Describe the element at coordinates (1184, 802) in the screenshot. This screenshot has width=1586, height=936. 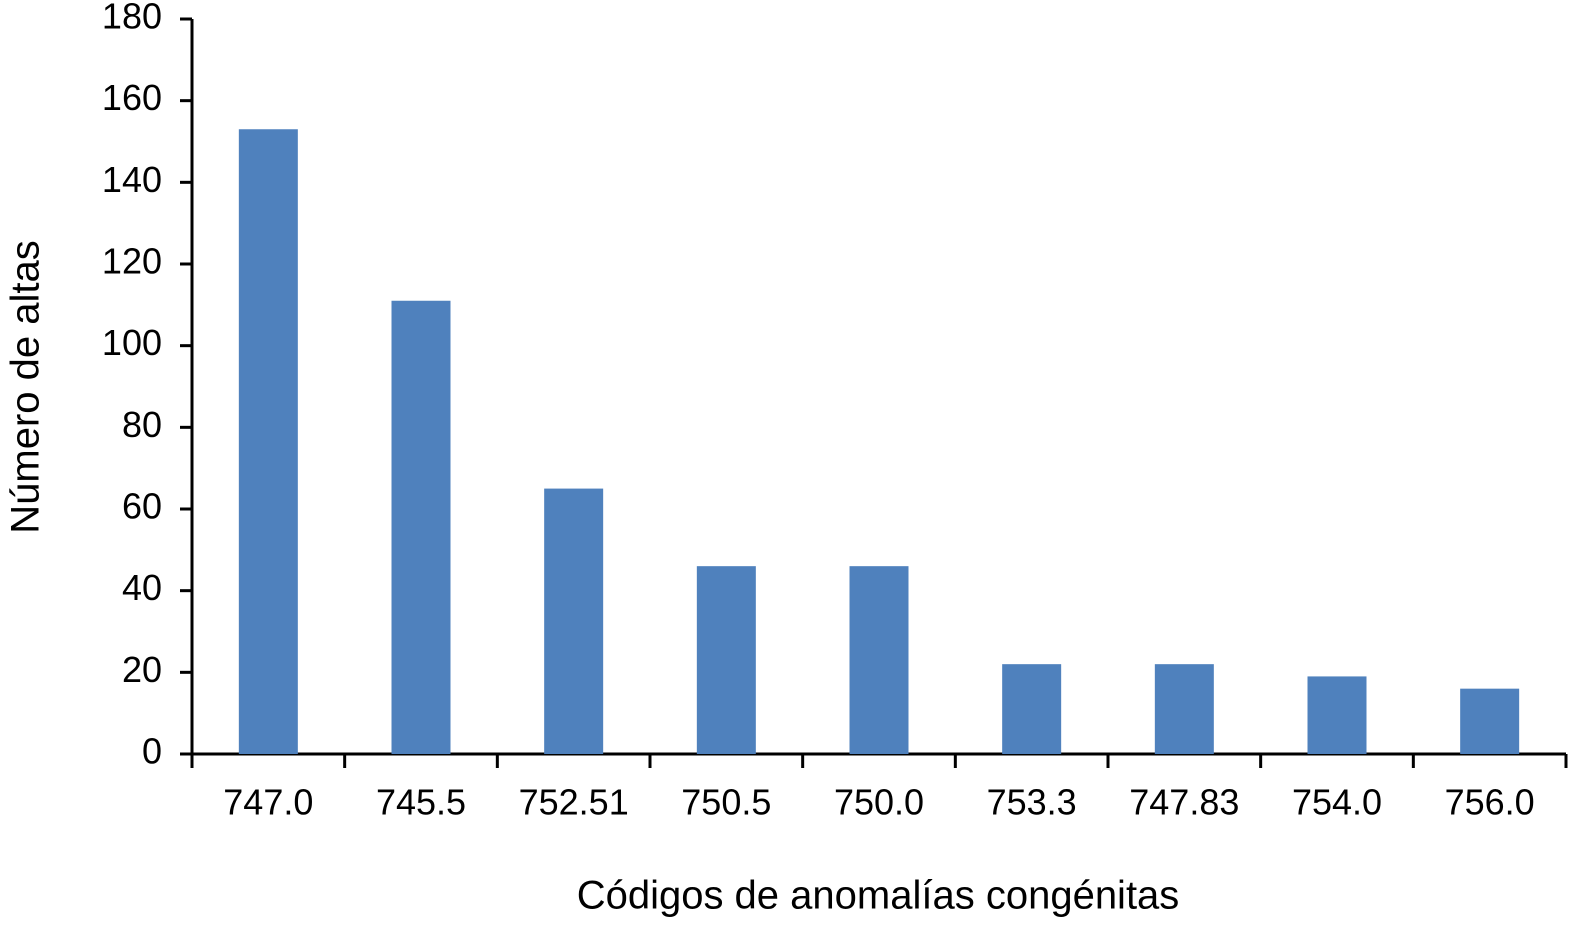
I see `x-tick-label: 747.83` at that location.